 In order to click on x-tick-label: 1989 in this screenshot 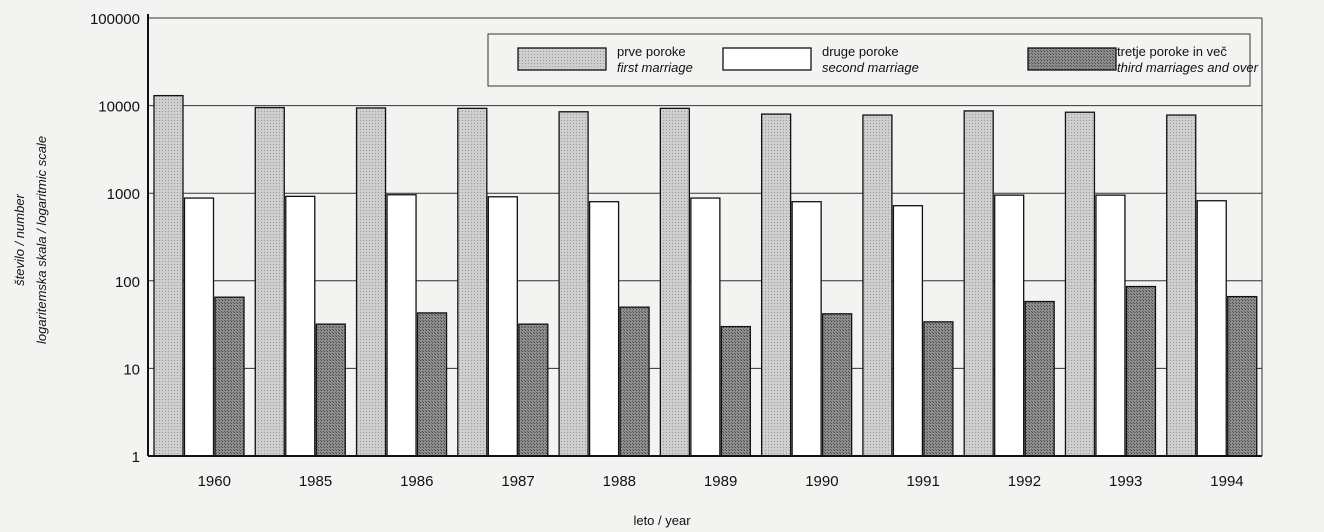, I will do `click(720, 481)`.